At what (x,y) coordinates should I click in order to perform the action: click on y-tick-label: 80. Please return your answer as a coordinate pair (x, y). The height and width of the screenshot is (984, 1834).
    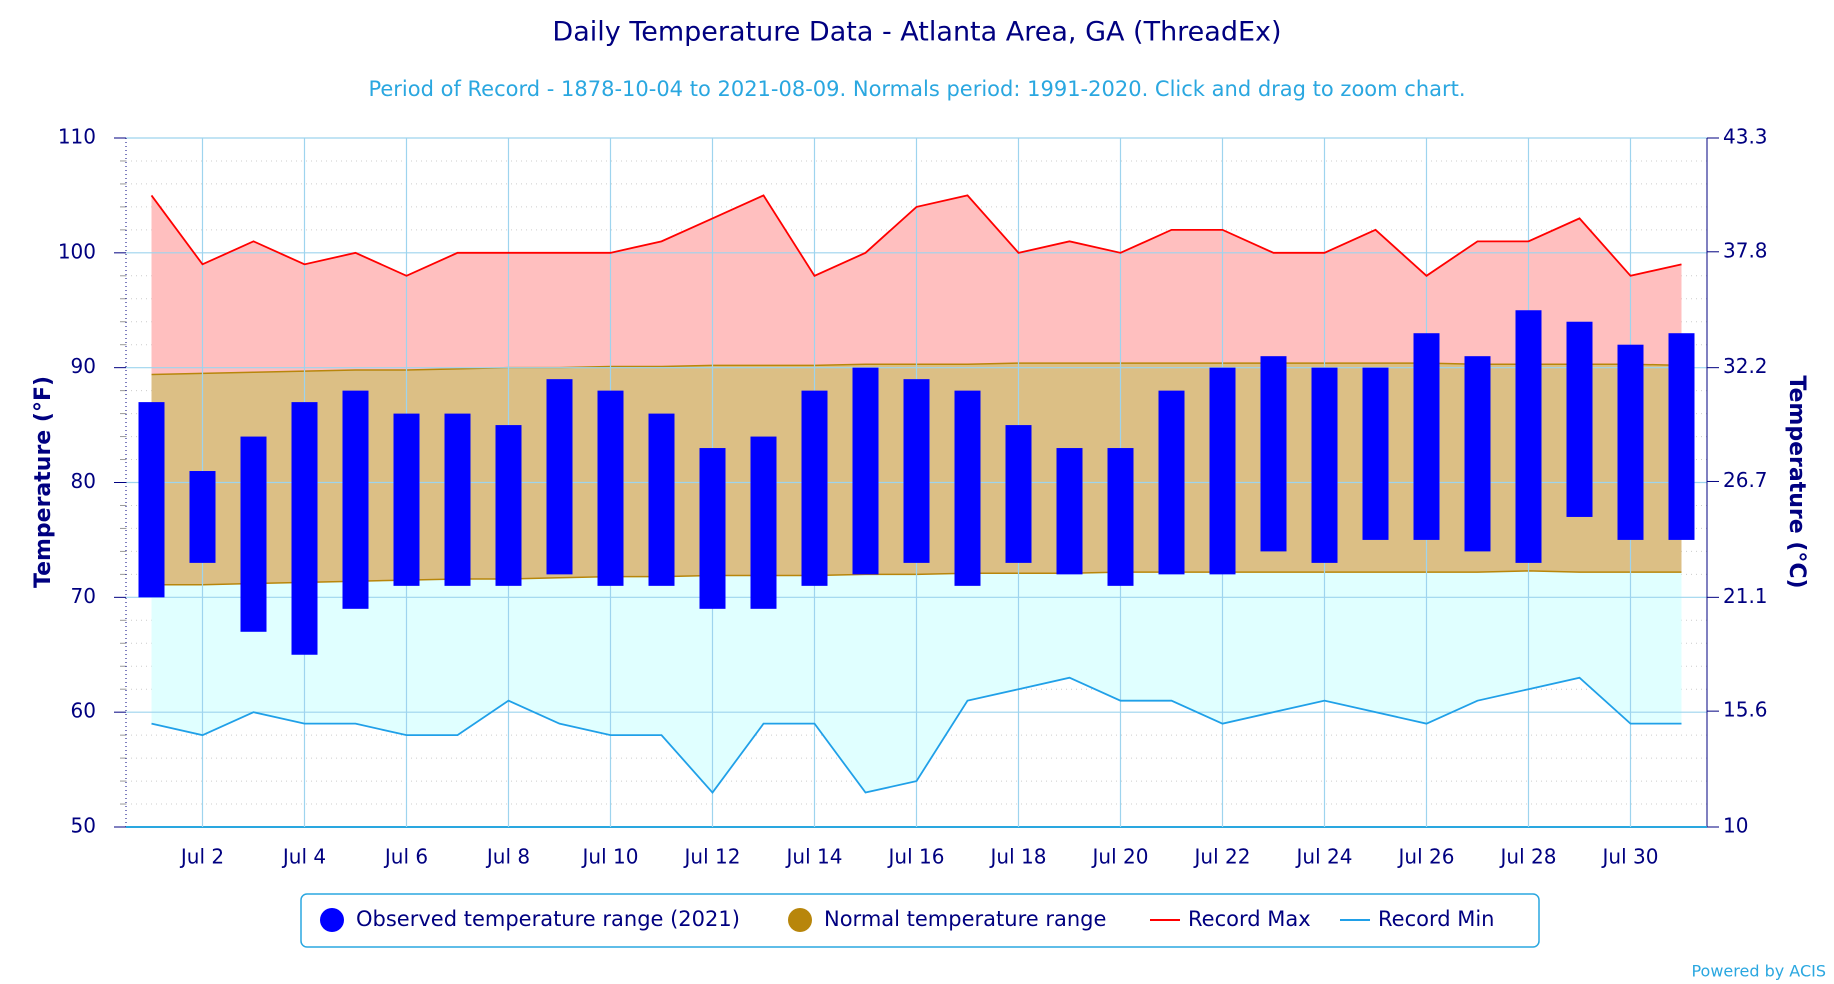
    Looking at the image, I should click on (83, 481).